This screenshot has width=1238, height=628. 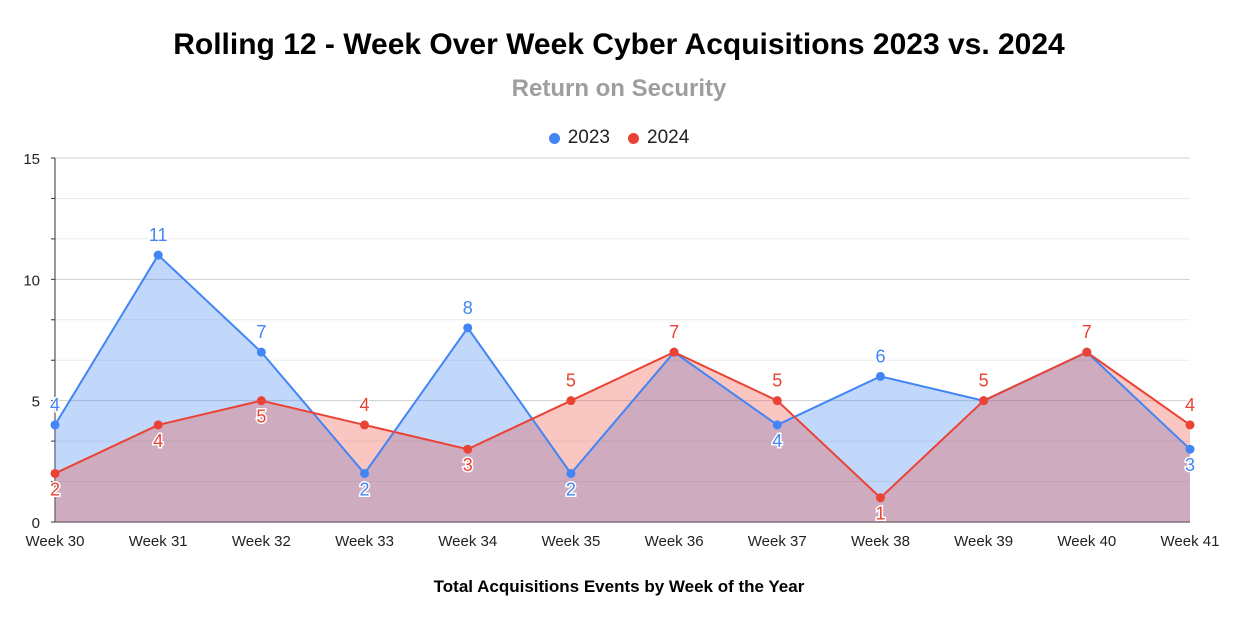 What do you see at coordinates (668, 137) in the screenshot?
I see `legend-label-2024: 2024` at bounding box center [668, 137].